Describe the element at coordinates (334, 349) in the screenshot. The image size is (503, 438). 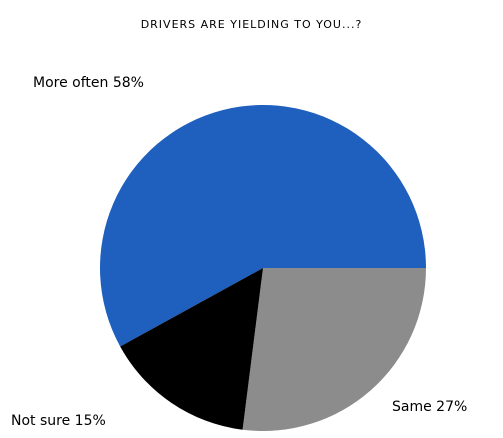
I see `pie-slice-same` at that location.